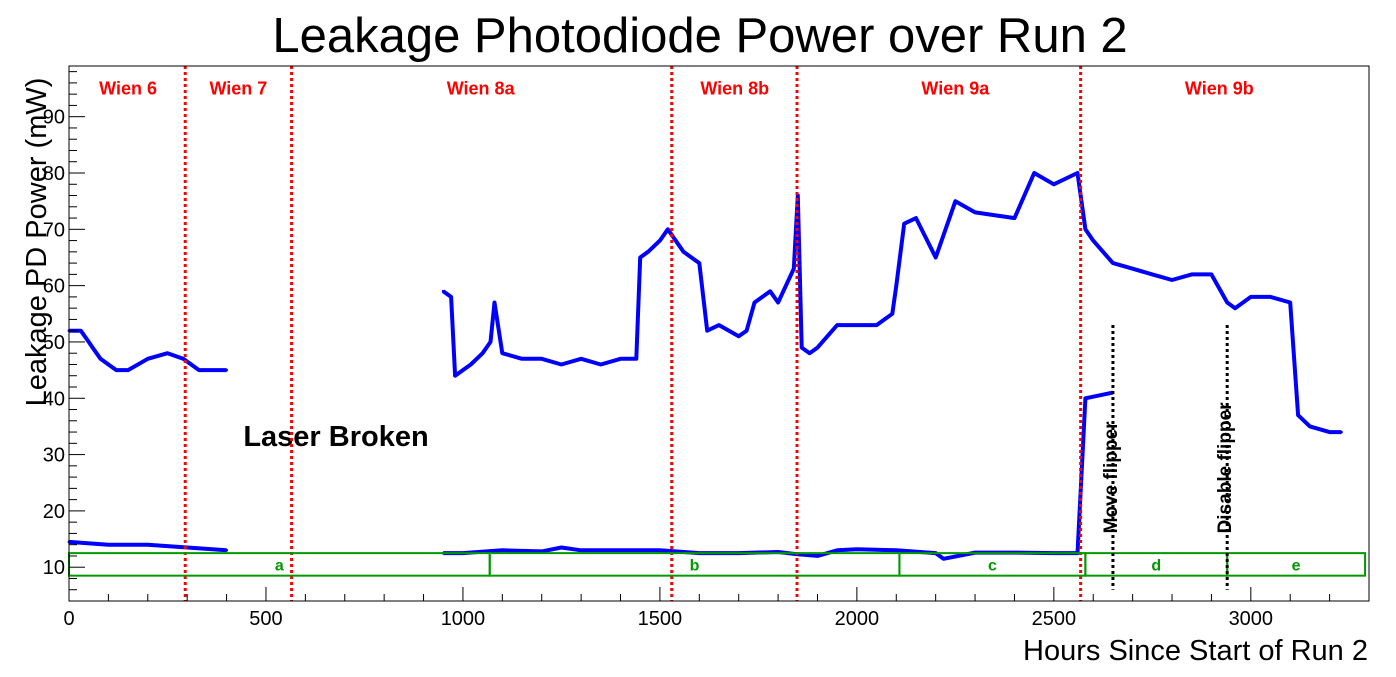 This screenshot has height=677, width=1396. What do you see at coordinates (1225, 468) in the screenshot?
I see `flipper-label: Disable flipper` at bounding box center [1225, 468].